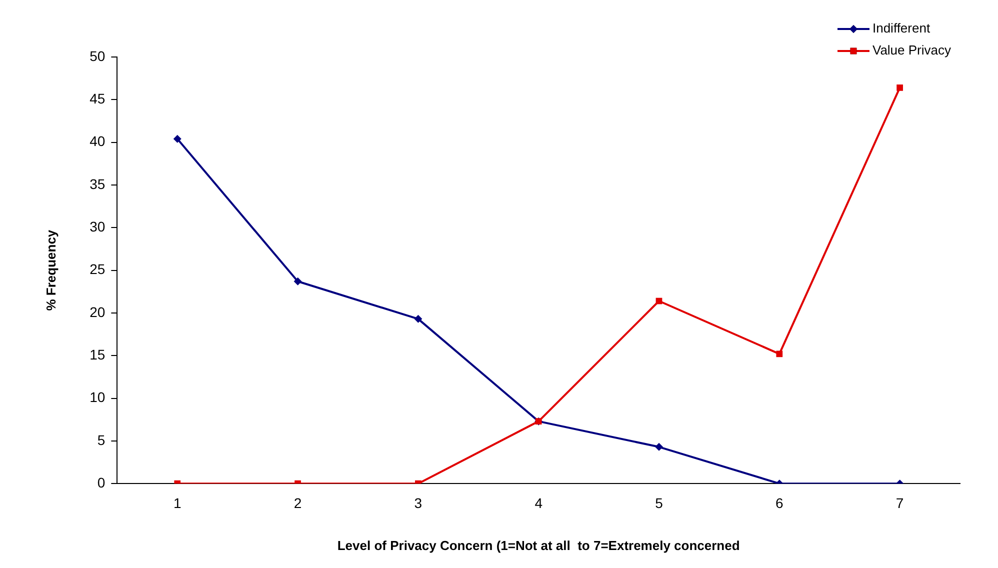  Describe the element at coordinates (98, 312) in the screenshot. I see `y-tick-label: 20` at that location.